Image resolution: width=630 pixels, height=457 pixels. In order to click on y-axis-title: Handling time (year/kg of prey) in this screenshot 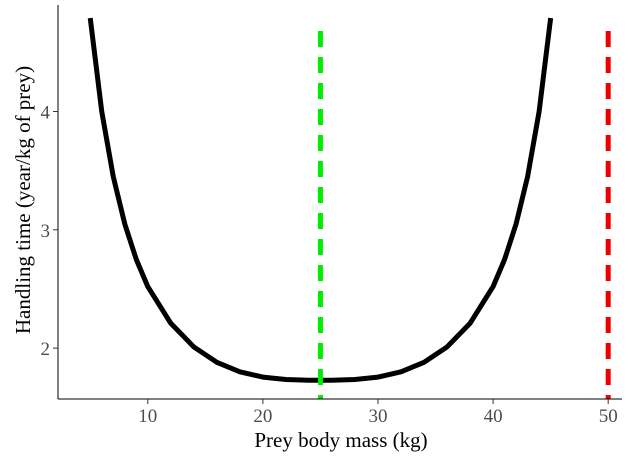, I will do `click(23, 200)`.